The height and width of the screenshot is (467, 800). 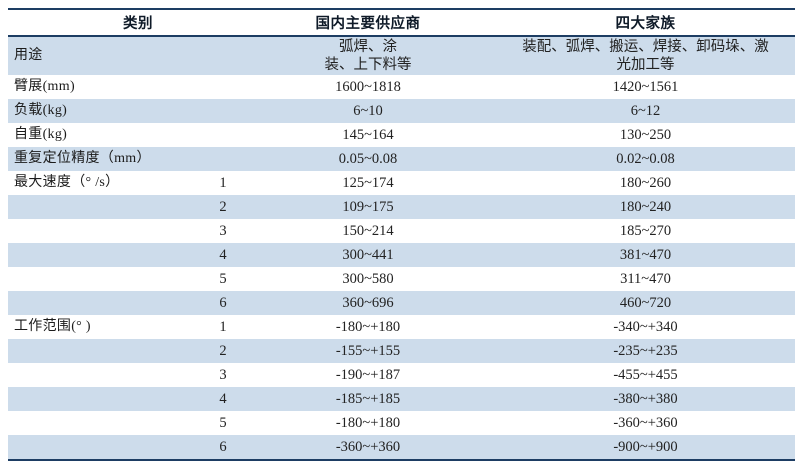 What do you see at coordinates (368, 254) in the screenshot?
I see `domestic-value: 300~441` at bounding box center [368, 254].